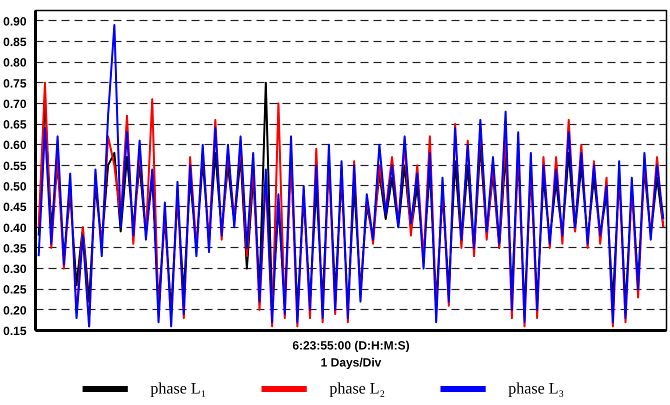 This screenshot has width=670, height=405. What do you see at coordinates (15, 207) in the screenshot?
I see `y-tick-label: 0.45` at bounding box center [15, 207].